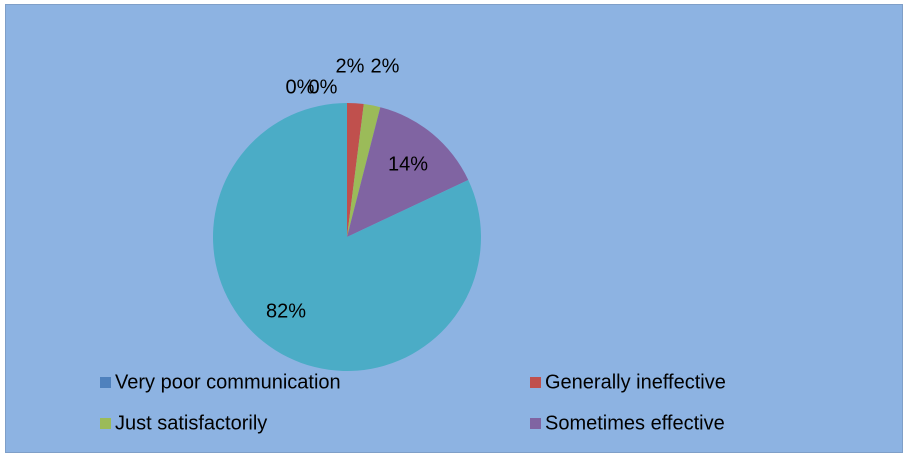 The height and width of the screenshot is (457, 904). I want to click on data-label: 14%, so click(408, 164).